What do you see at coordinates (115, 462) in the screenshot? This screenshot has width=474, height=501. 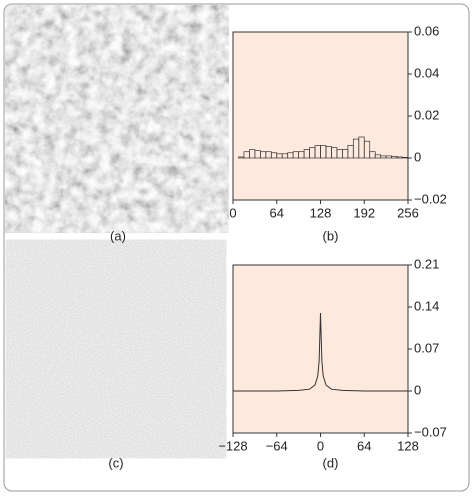 I see `image-caption: (c)` at bounding box center [115, 462].